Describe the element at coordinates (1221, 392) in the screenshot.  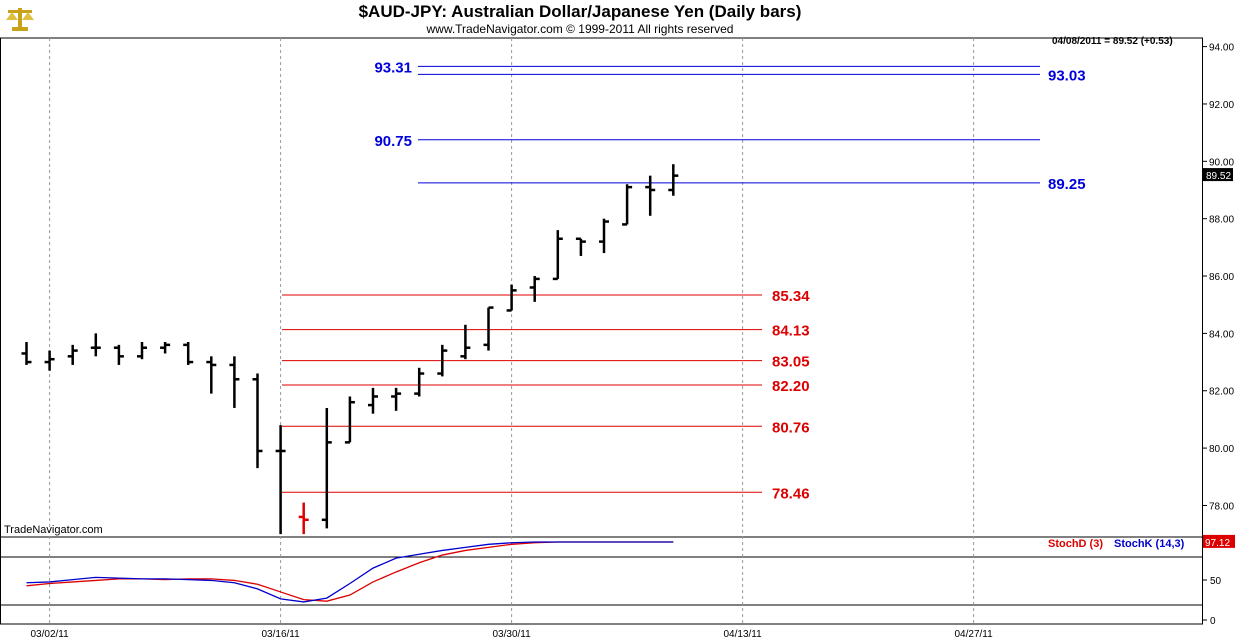
I see `y-tick-label: 82.00` at that location.